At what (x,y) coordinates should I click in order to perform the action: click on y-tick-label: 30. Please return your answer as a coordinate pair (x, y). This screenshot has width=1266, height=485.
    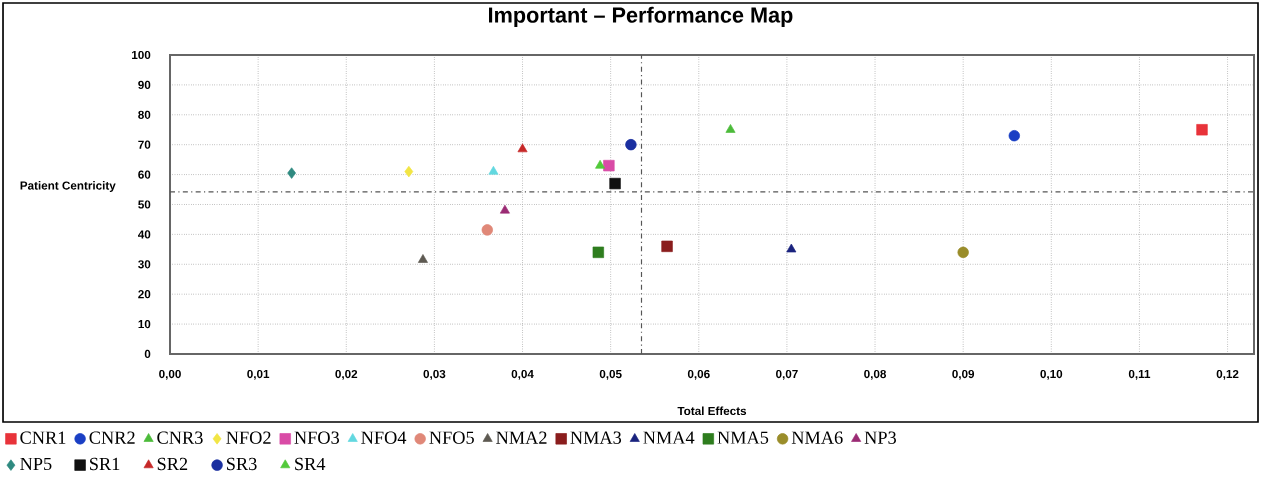
    Looking at the image, I should click on (144, 264).